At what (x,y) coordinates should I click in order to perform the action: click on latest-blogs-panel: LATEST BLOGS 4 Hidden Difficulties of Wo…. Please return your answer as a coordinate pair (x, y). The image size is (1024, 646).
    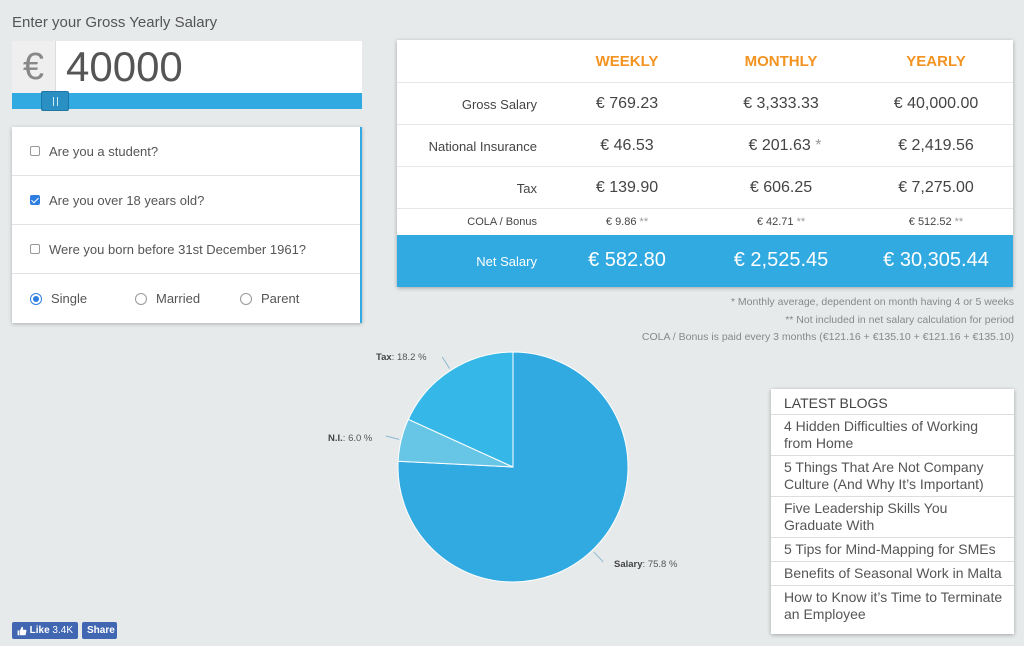
    Looking at the image, I should click on (892, 511).